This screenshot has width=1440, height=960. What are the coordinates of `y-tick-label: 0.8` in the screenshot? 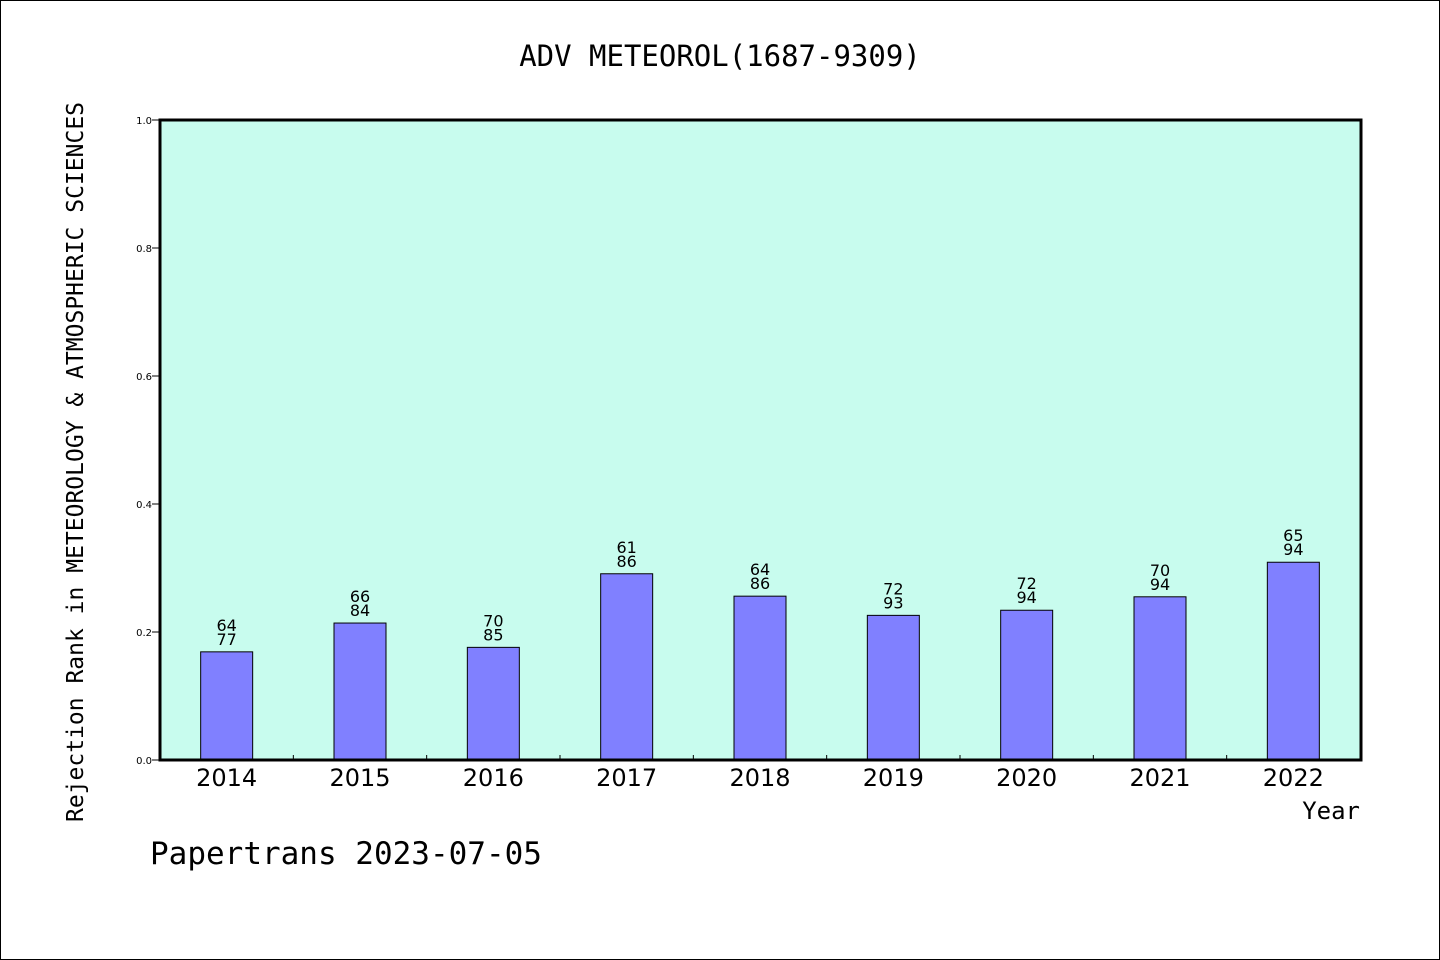 It's located at (144, 249).